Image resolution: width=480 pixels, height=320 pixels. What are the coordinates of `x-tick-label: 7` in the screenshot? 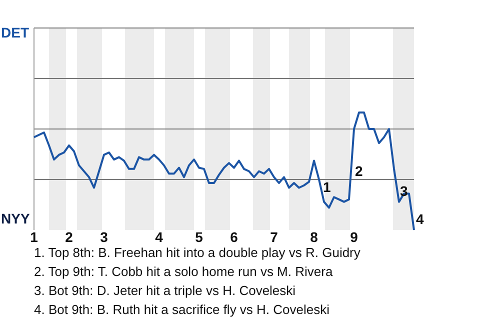 It's located at (274, 237).